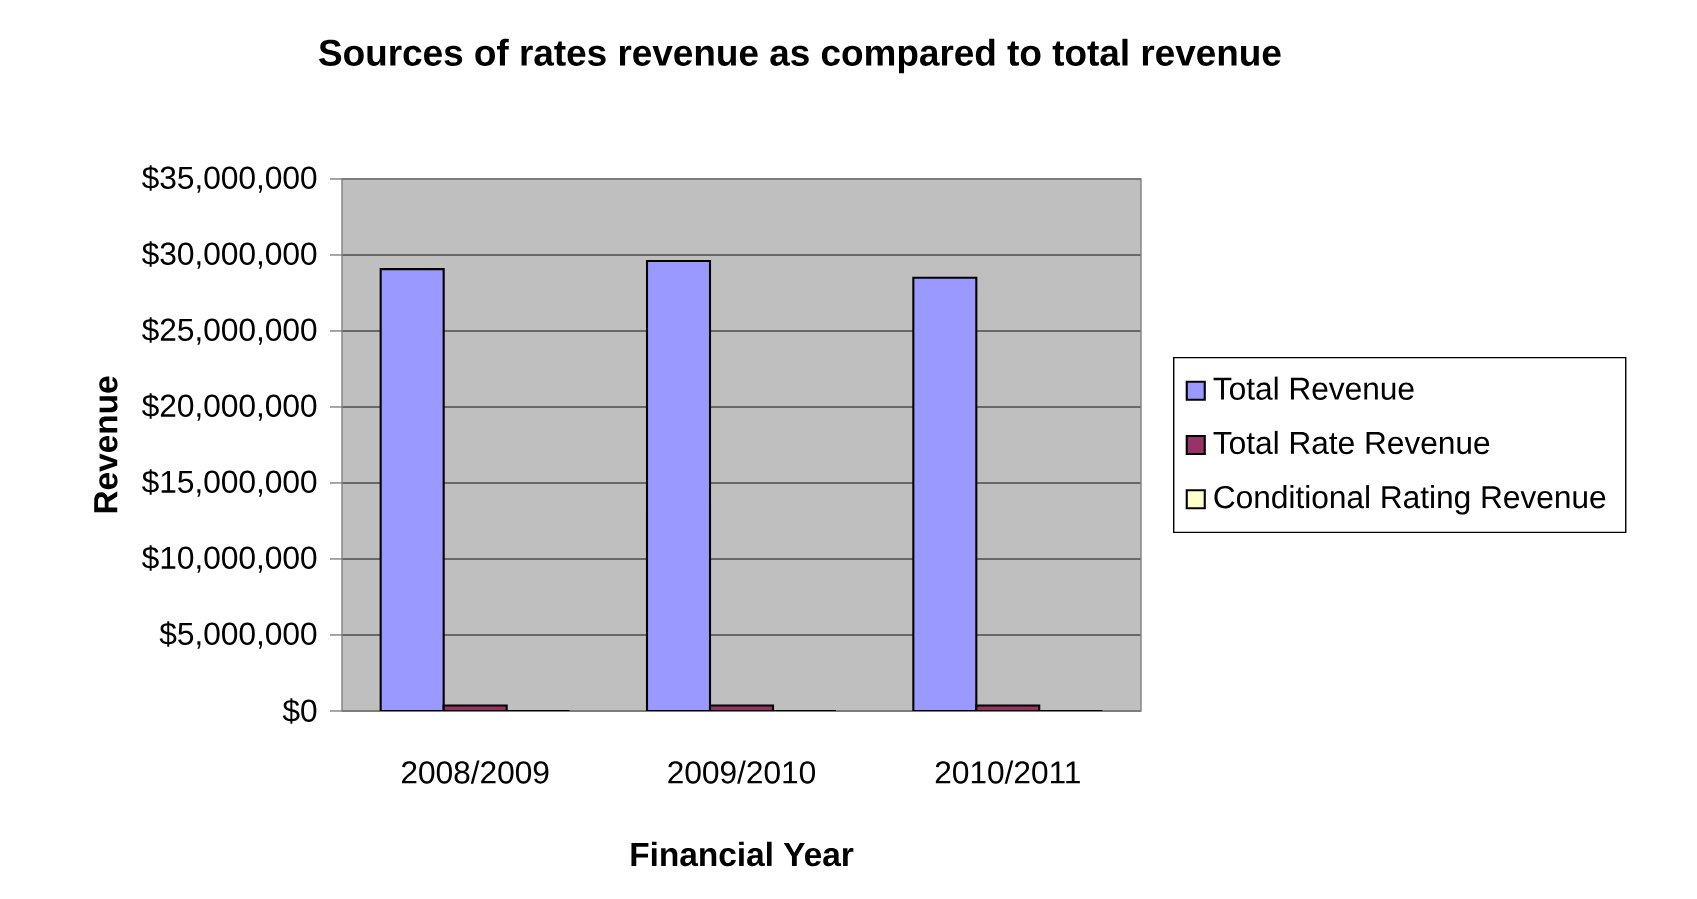  Describe the element at coordinates (229, 559) in the screenshot. I see `y-tick-label: $10,000,000` at that location.